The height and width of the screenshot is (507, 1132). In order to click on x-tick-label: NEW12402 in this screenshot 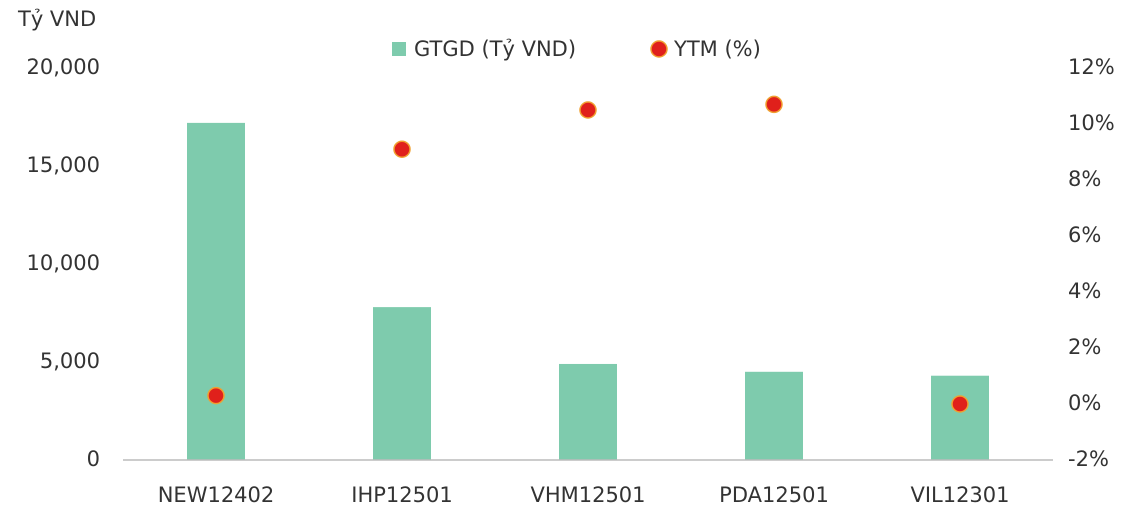, I will do `click(216, 495)`.